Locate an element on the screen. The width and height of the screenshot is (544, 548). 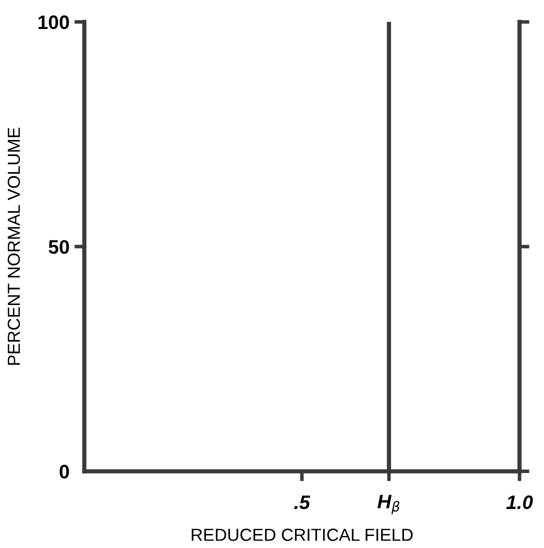
x-tick-label: .5 is located at coordinates (302, 503).